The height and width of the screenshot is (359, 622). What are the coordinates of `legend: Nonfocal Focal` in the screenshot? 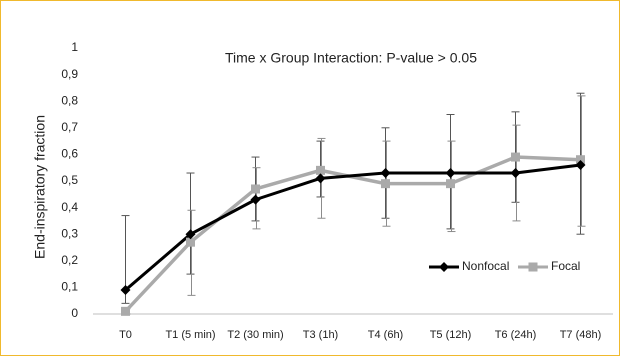 It's located at (504, 266).